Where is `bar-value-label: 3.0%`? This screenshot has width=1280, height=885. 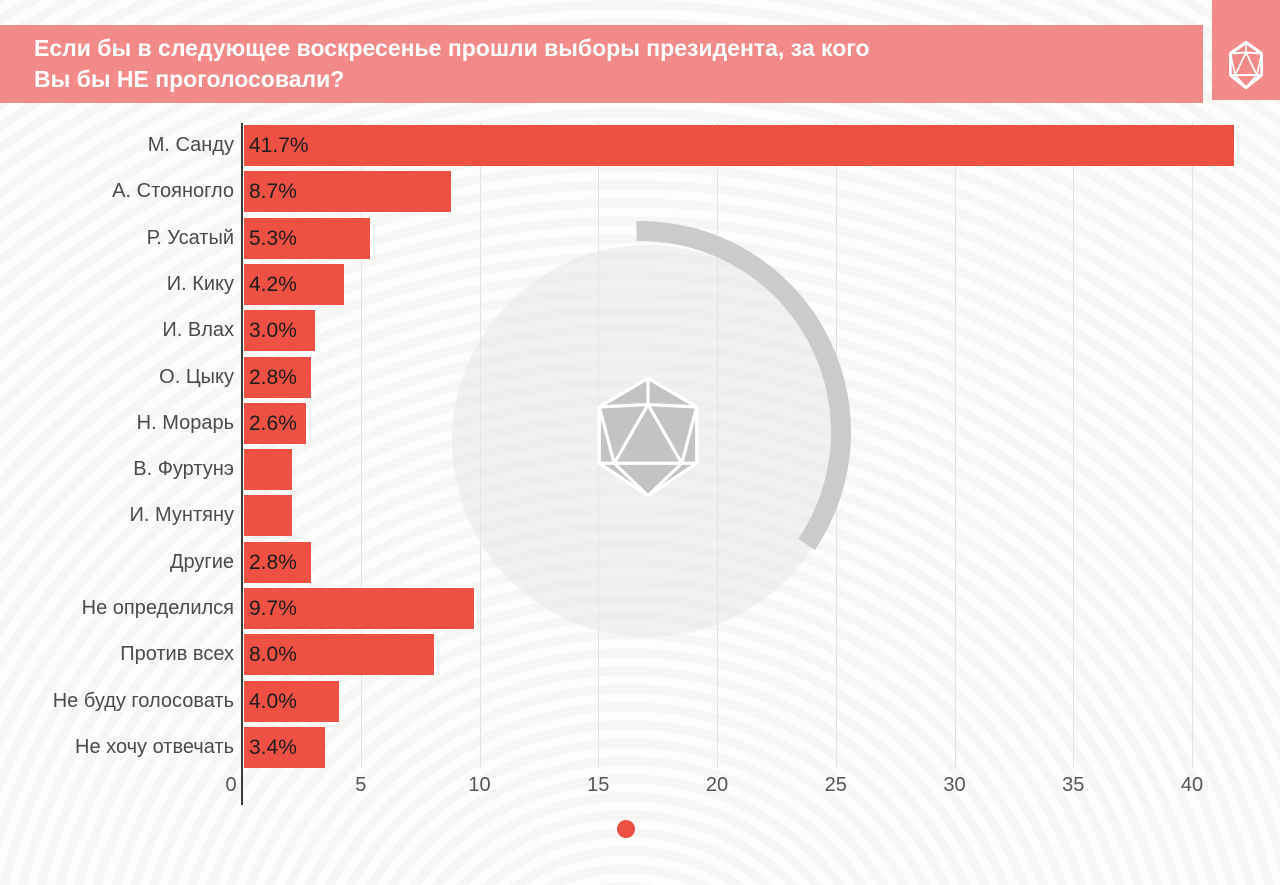 bar-value-label: 3.0% is located at coordinates (273, 331).